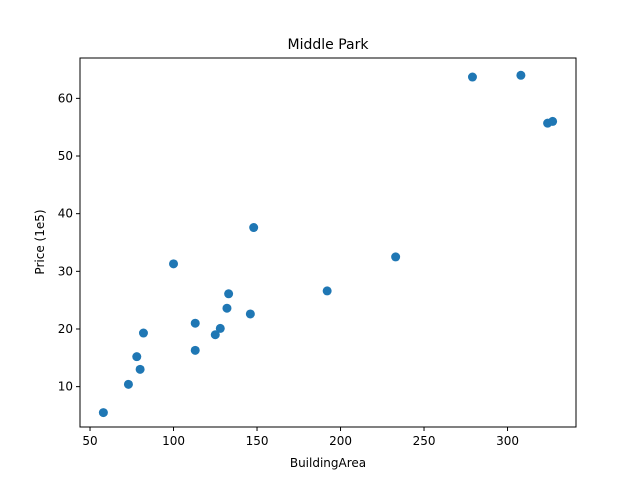 This screenshot has height=480, width=640. What do you see at coordinates (424, 441) in the screenshot?
I see `x-tick-label-250: 250` at bounding box center [424, 441].